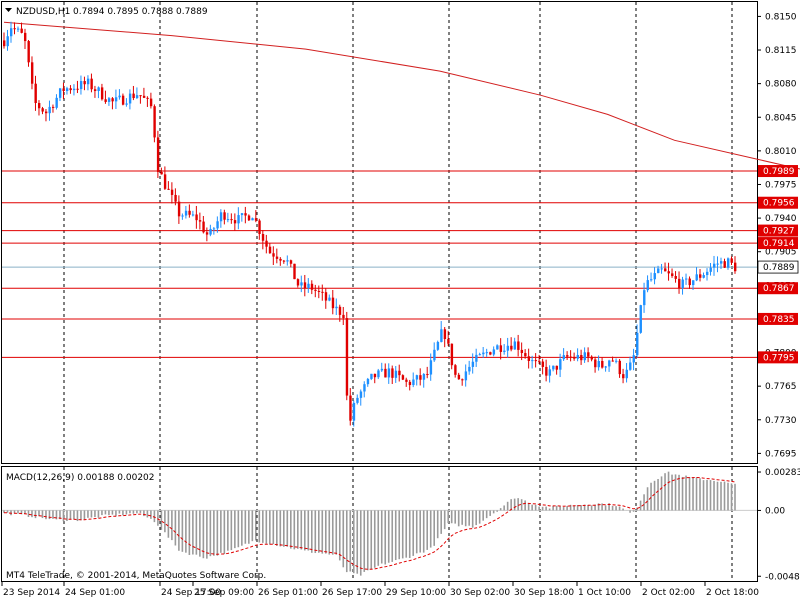 Image resolution: width=800 pixels, height=600 pixels. I want to click on time-tick-label: 26 Sep 17:00, so click(352, 593).